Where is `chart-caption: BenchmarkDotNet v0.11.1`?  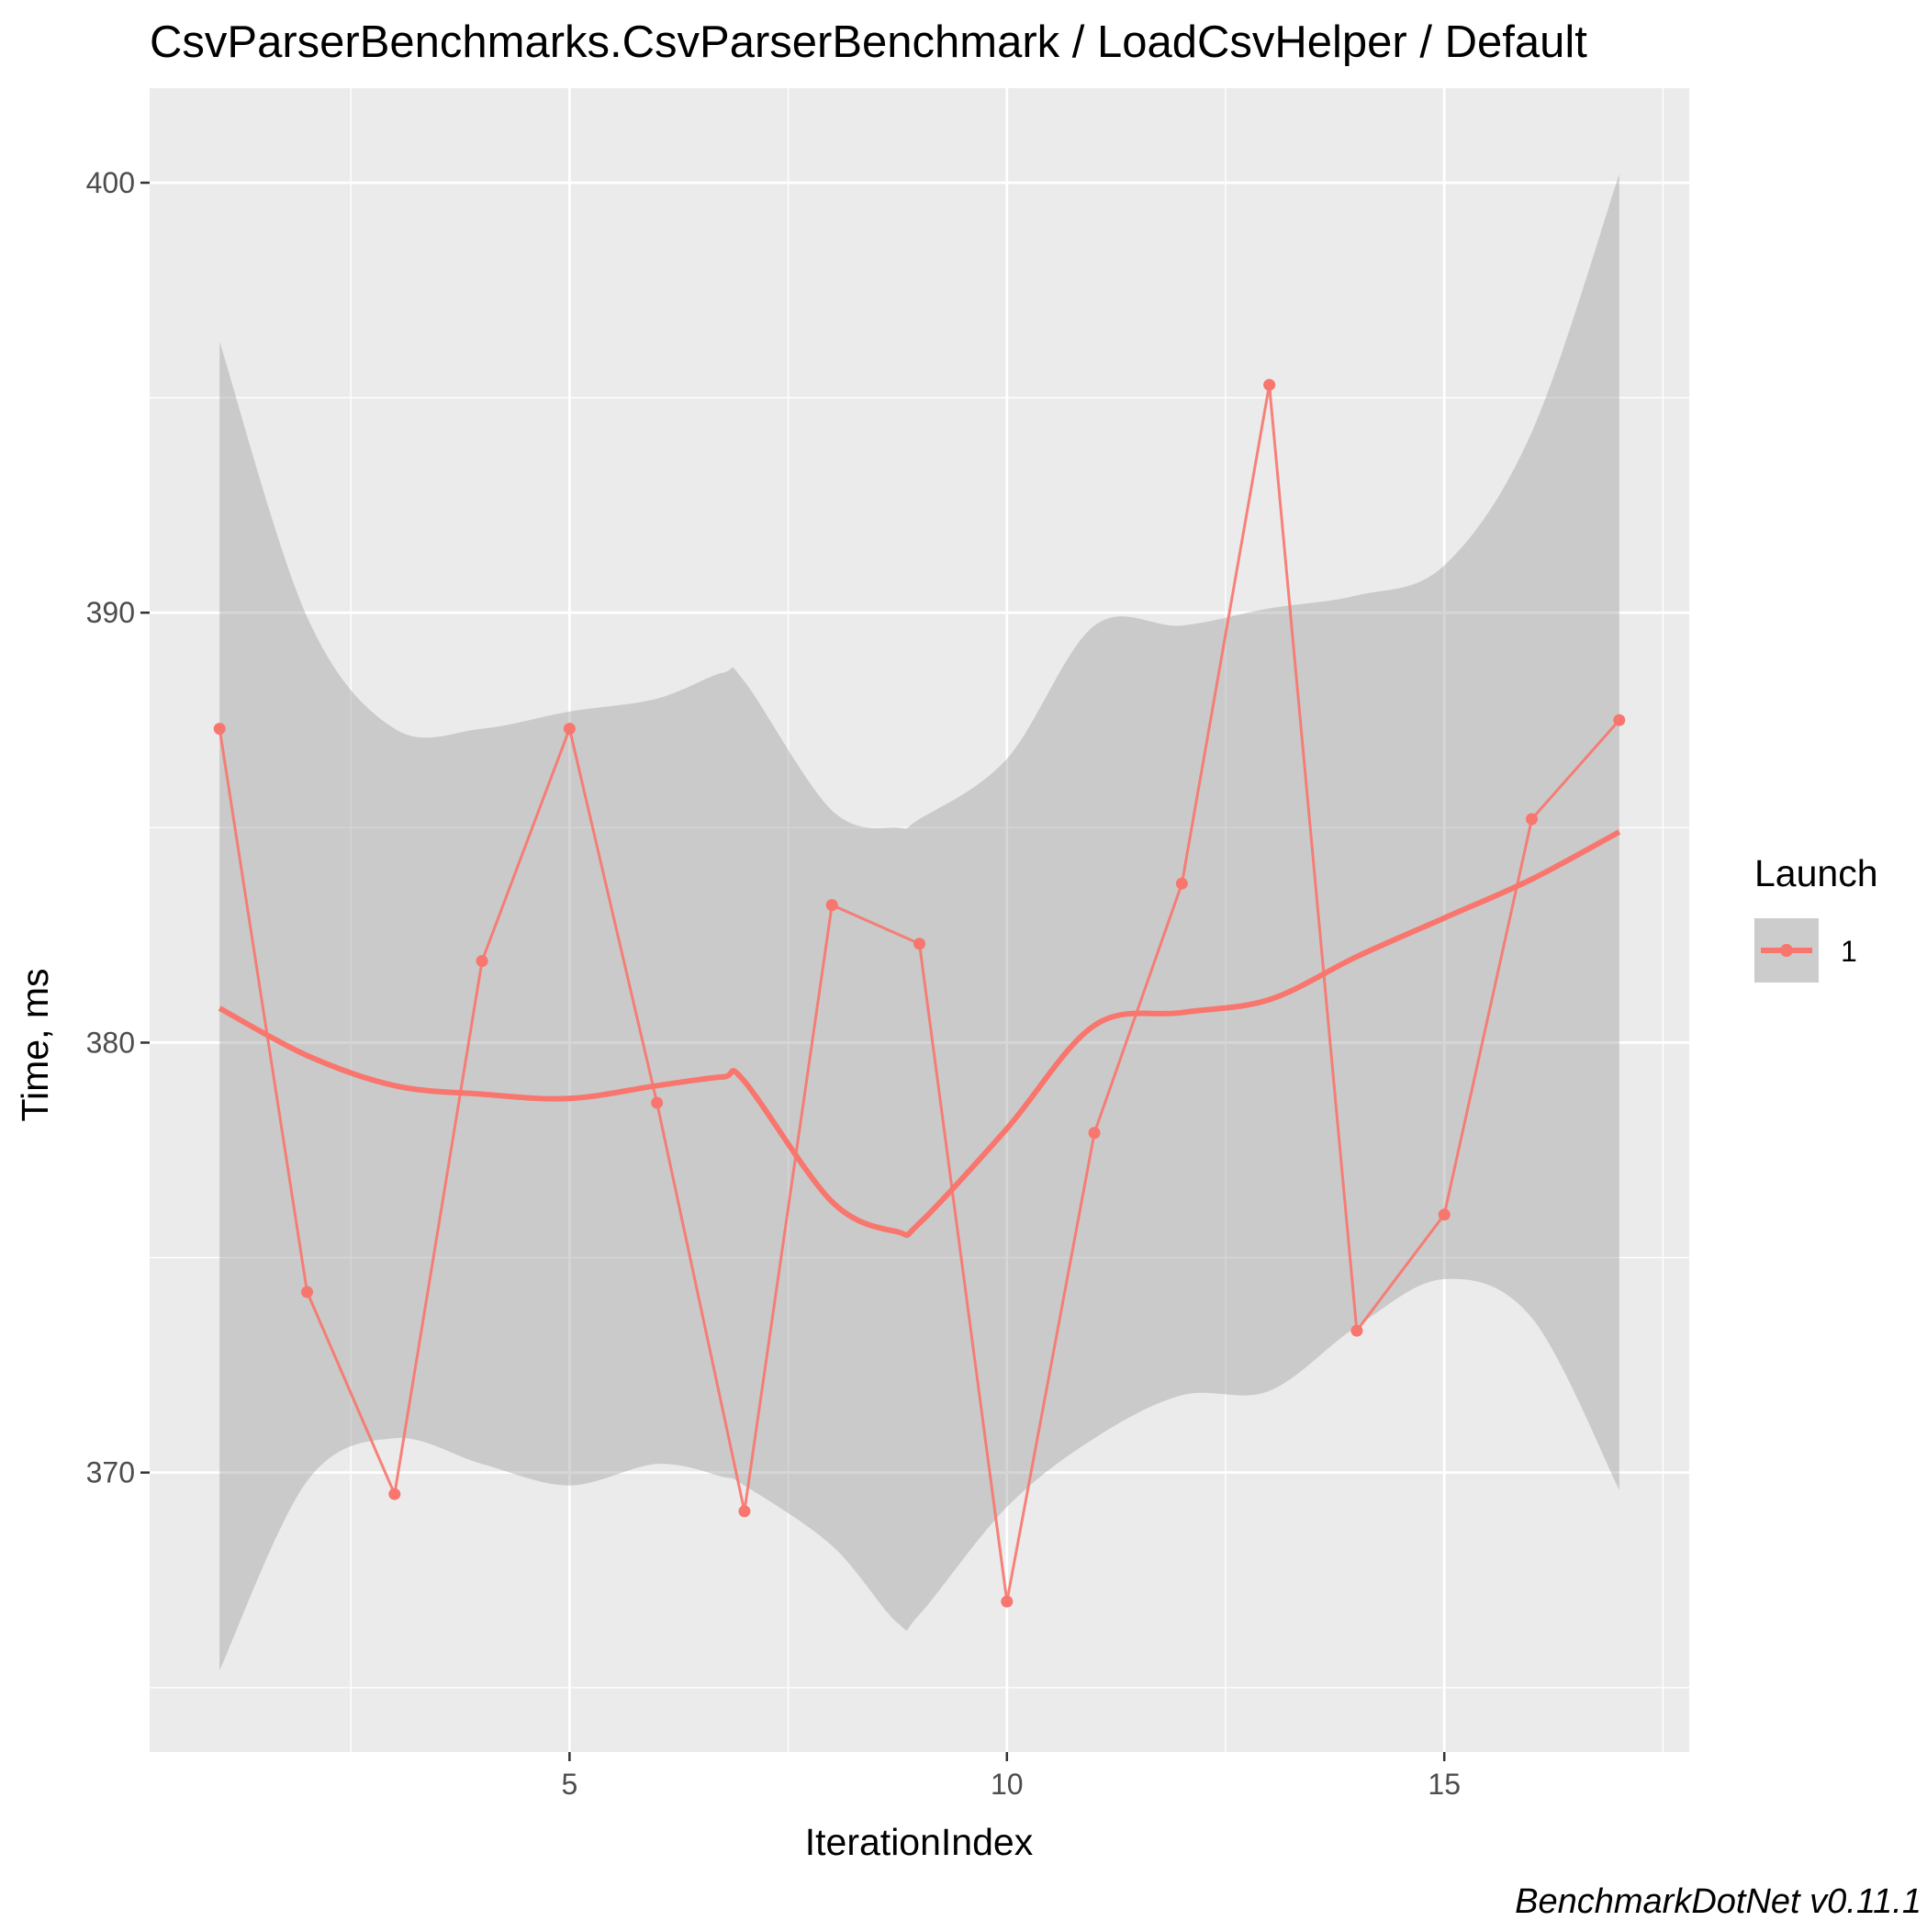 chart-caption: BenchmarkDotNet v0.11.1 is located at coordinates (1718, 1901).